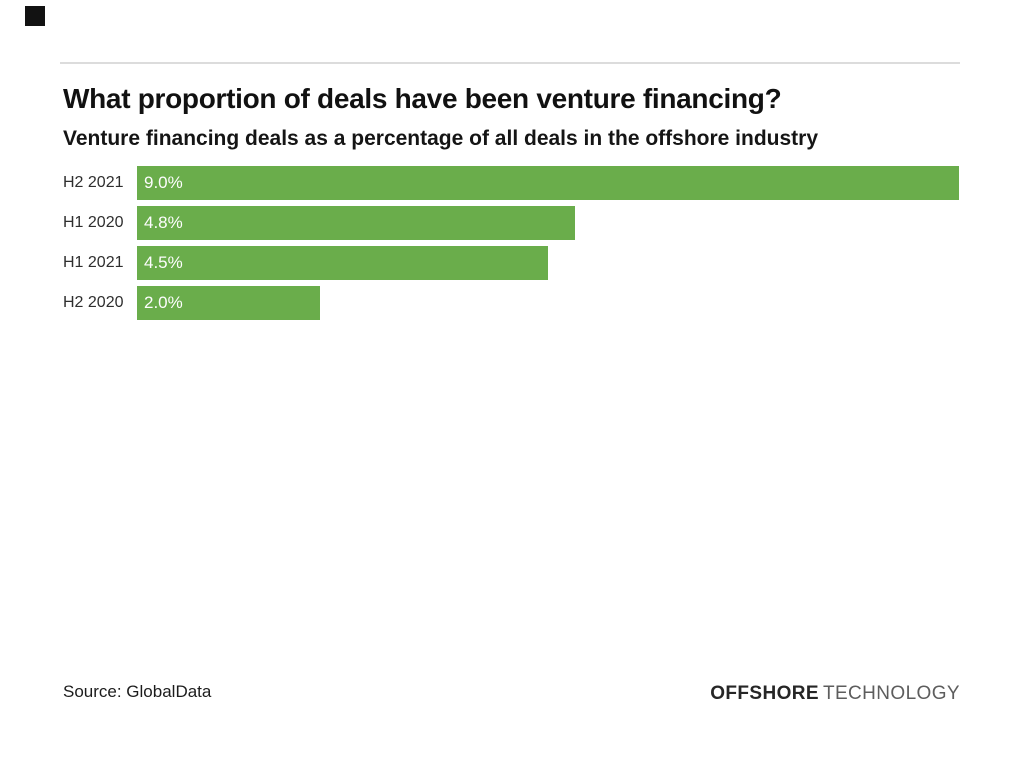 This screenshot has height=768, width=1024. What do you see at coordinates (163, 262) in the screenshot?
I see `bar-value-label: 4.5%` at bounding box center [163, 262].